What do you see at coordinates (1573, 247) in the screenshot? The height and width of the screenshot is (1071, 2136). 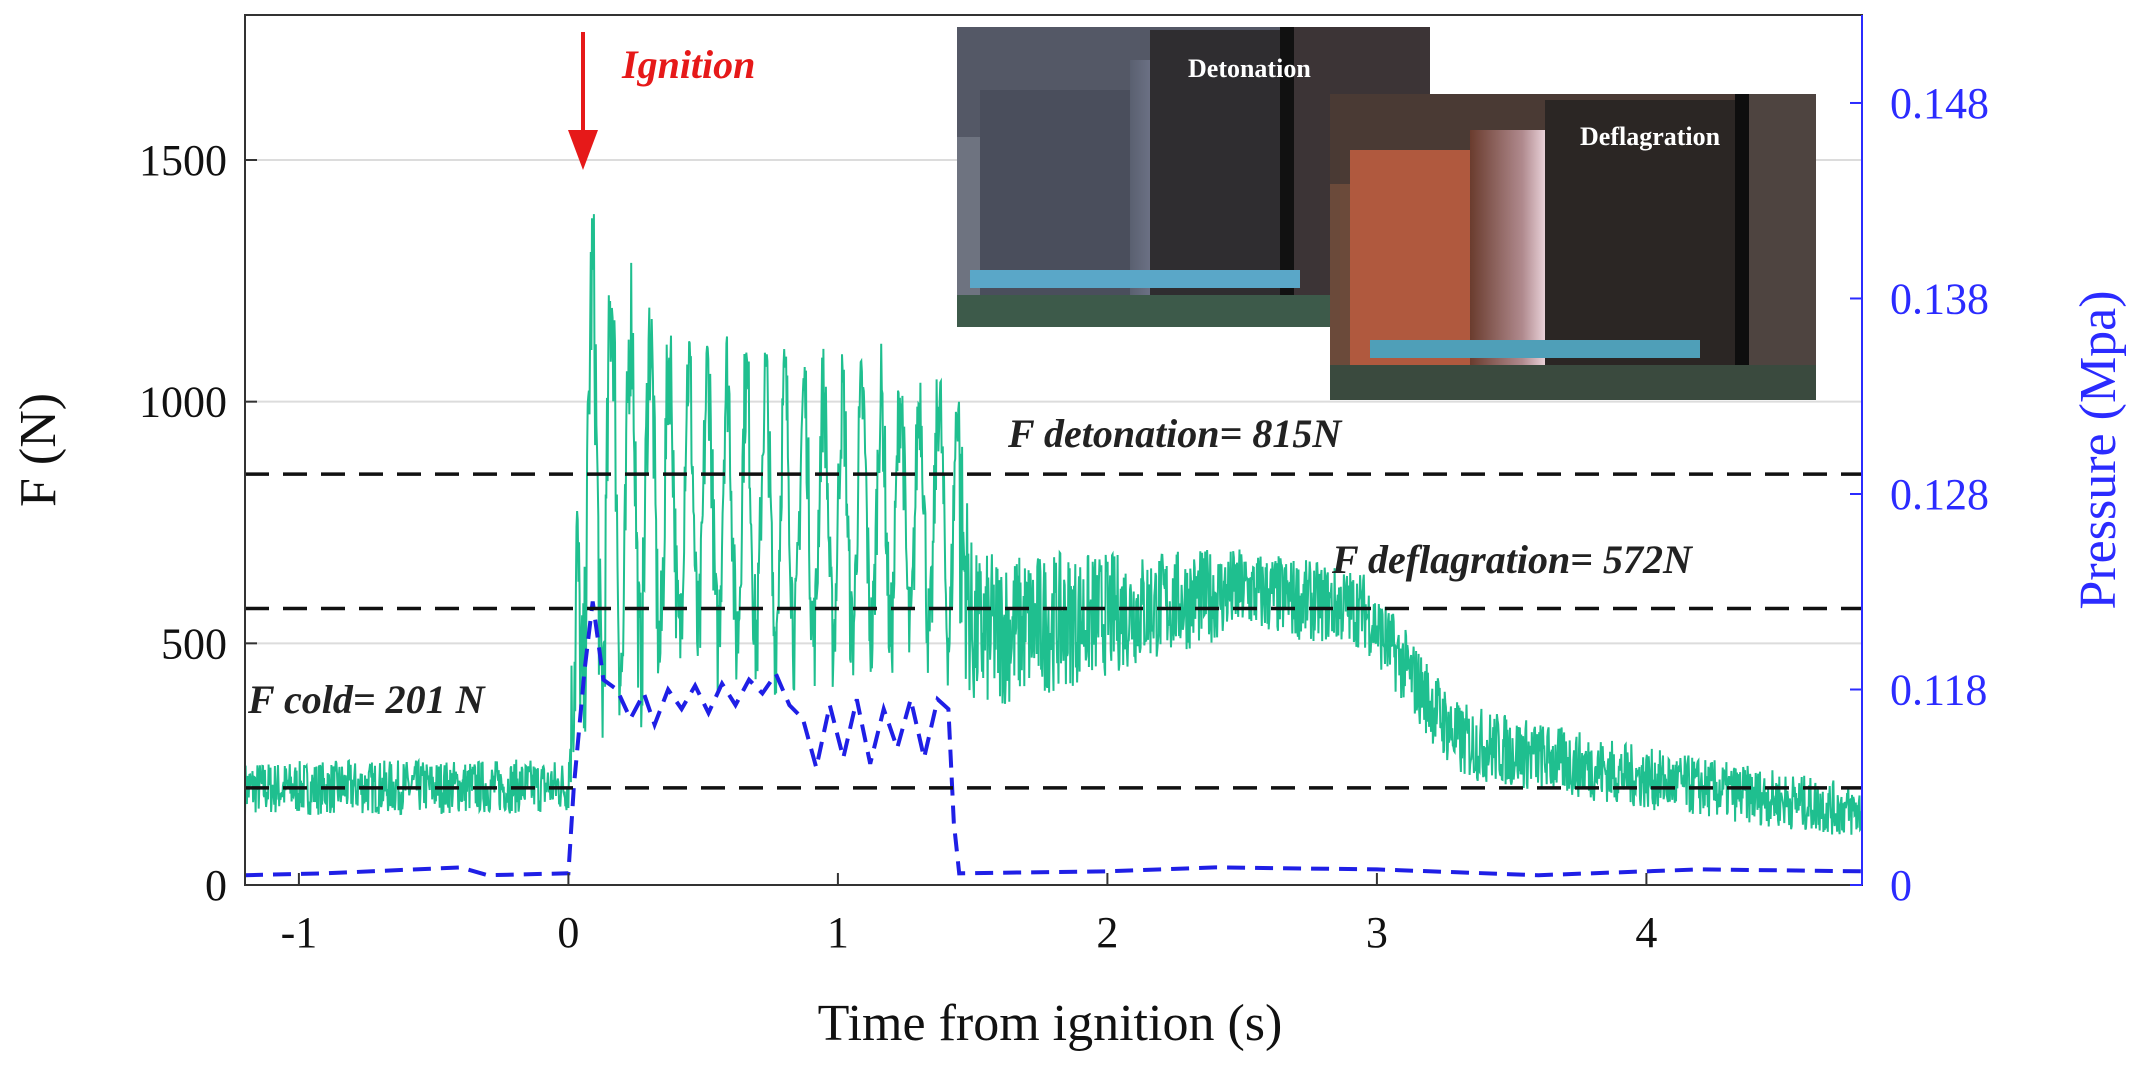 I see `deflagration-photo` at bounding box center [1573, 247].